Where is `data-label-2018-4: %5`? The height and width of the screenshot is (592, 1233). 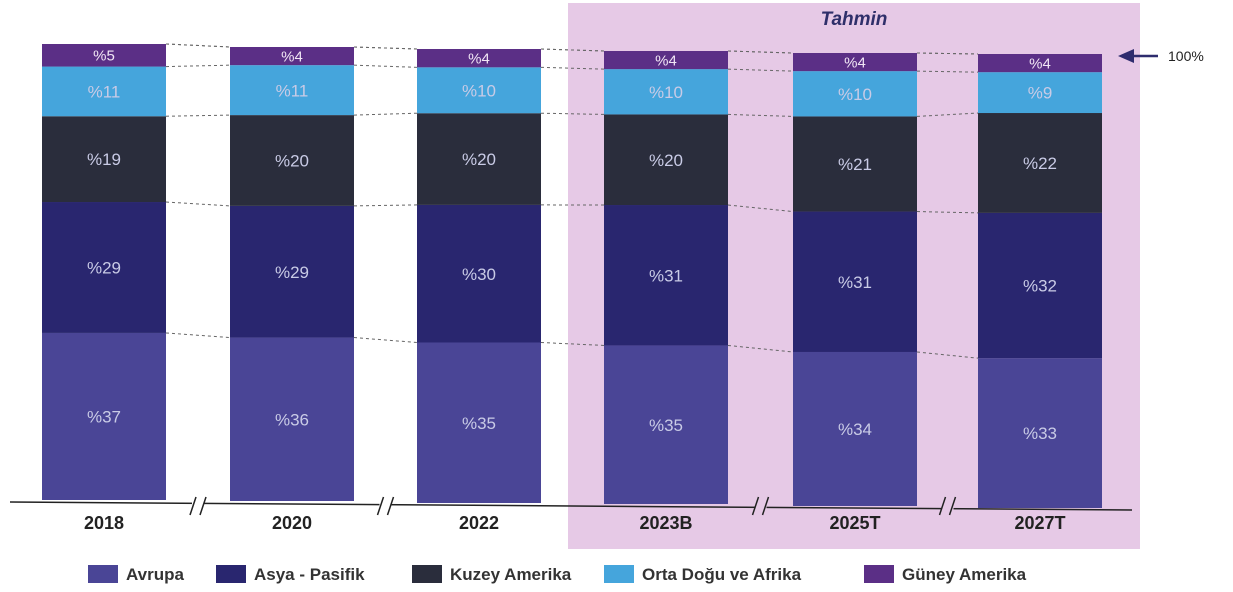 data-label-2018-4: %5 is located at coordinates (104, 56).